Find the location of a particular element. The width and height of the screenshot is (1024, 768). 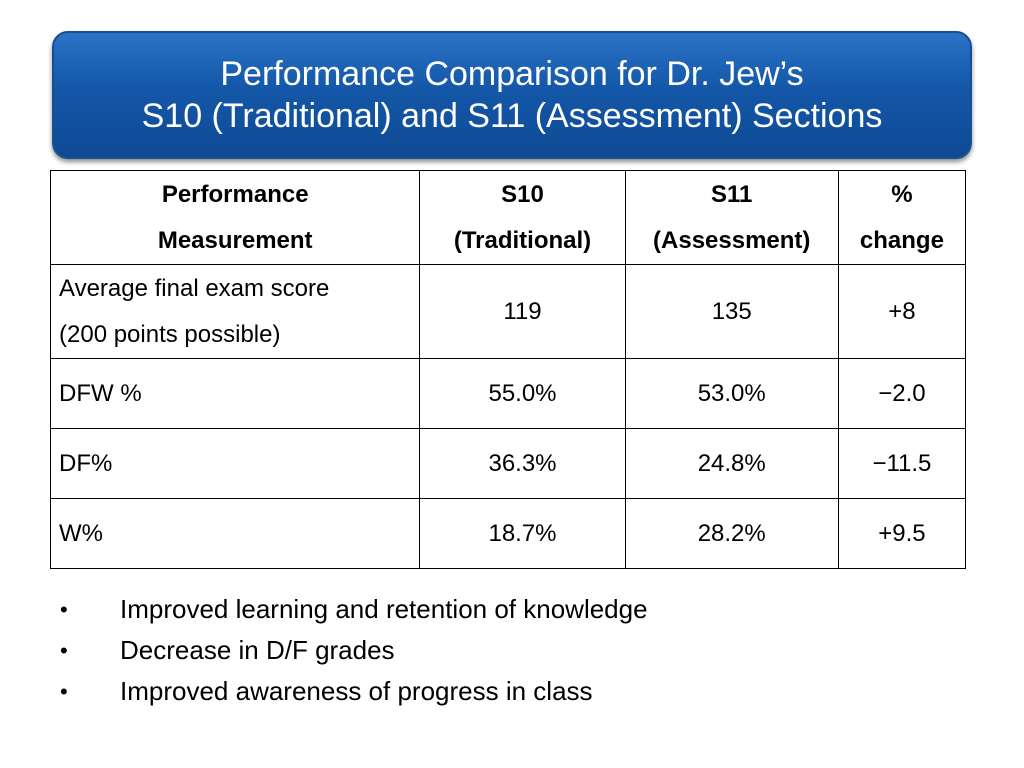

s11-value: 135 is located at coordinates (731, 311).